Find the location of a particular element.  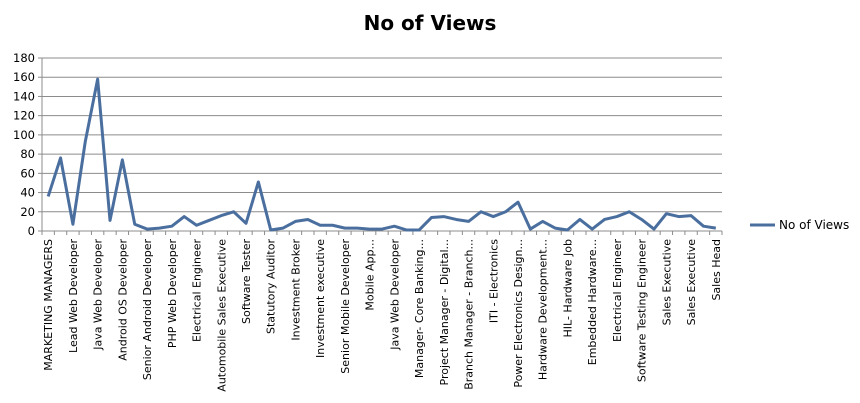

x-tick-label: HIL- Hardware Job is located at coordinates (567, 288).